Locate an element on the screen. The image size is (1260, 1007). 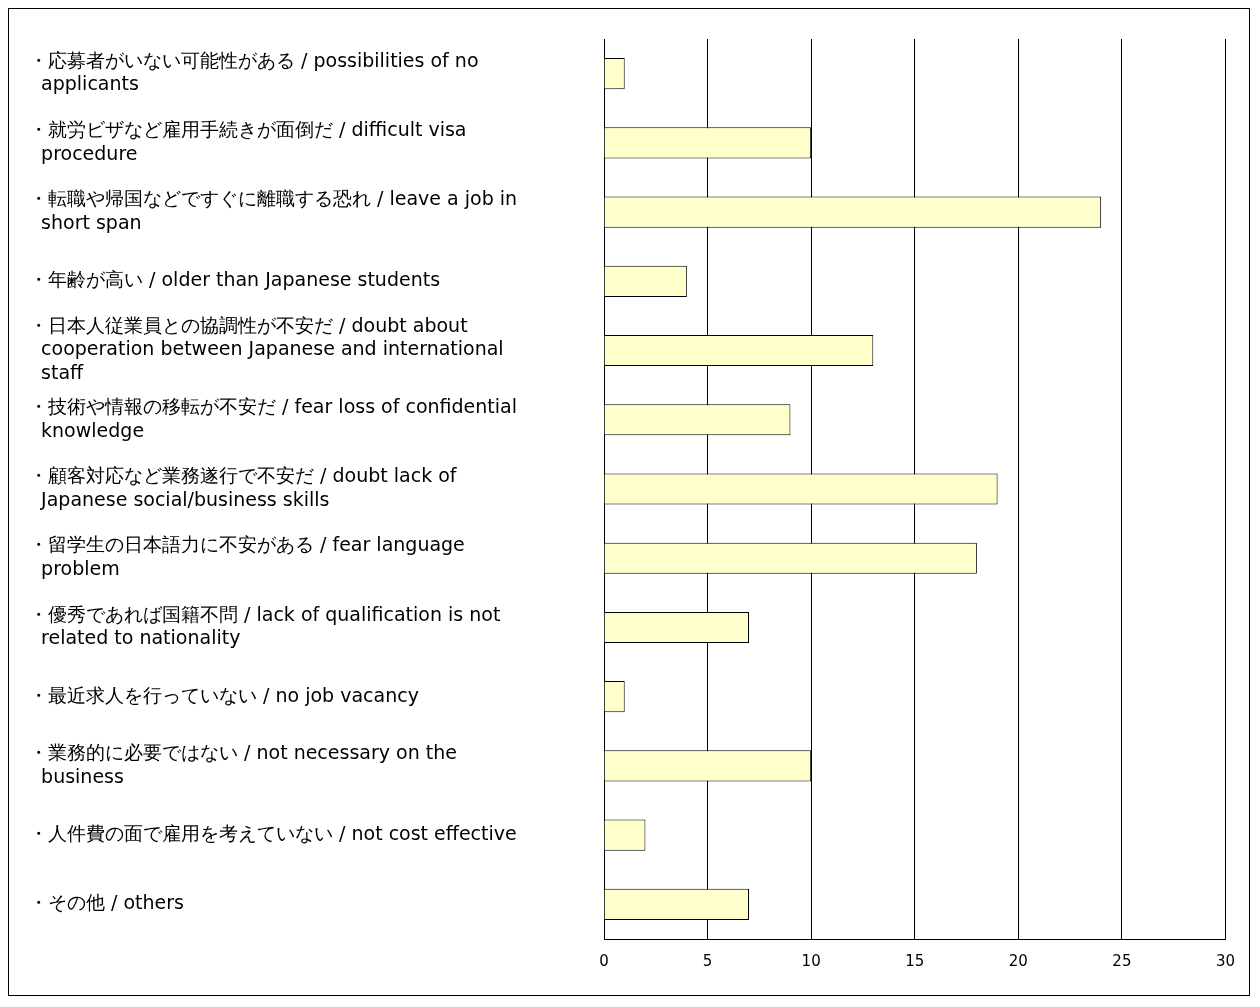
y-tick-label: ・応募者がいない可能性がある / possibilities of no applicants is located at coordinates (254, 71).